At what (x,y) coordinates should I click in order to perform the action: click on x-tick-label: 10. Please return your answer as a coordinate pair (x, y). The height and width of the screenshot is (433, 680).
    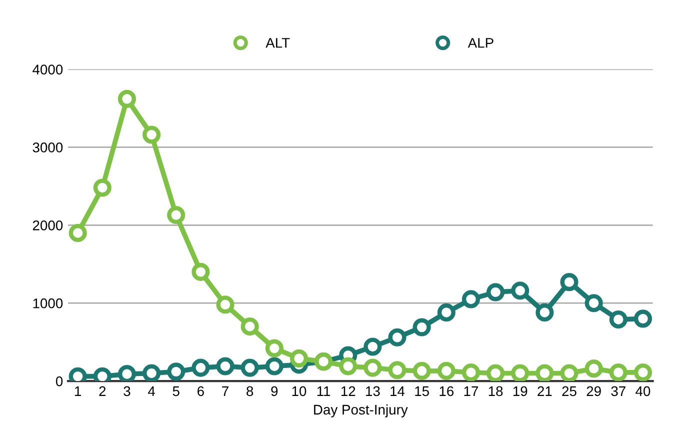
    Looking at the image, I should click on (299, 391).